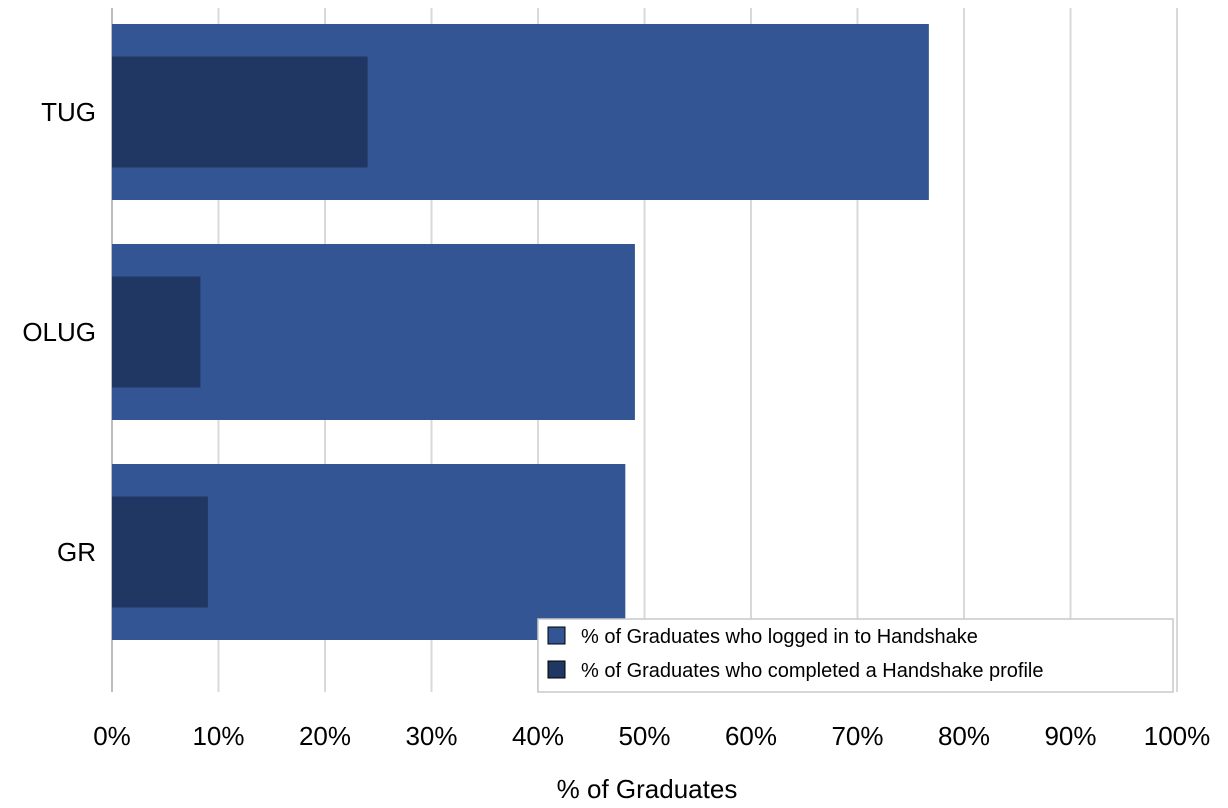  I want to click on legend-box, so click(855, 655).